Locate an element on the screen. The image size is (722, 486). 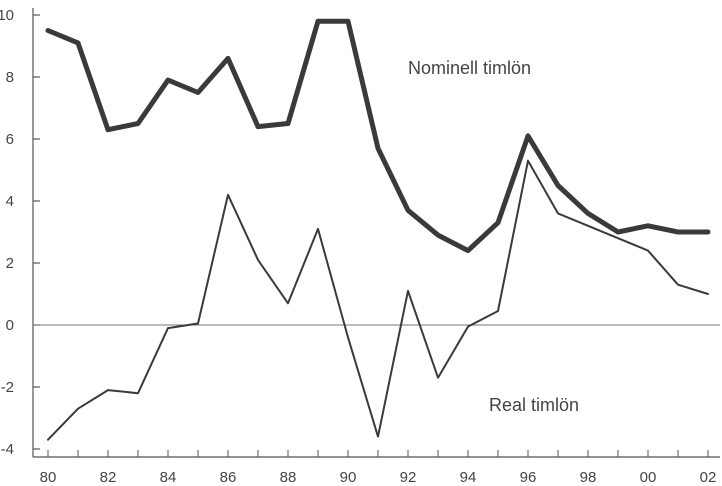
x-tick-label: 84 is located at coordinates (168, 477).